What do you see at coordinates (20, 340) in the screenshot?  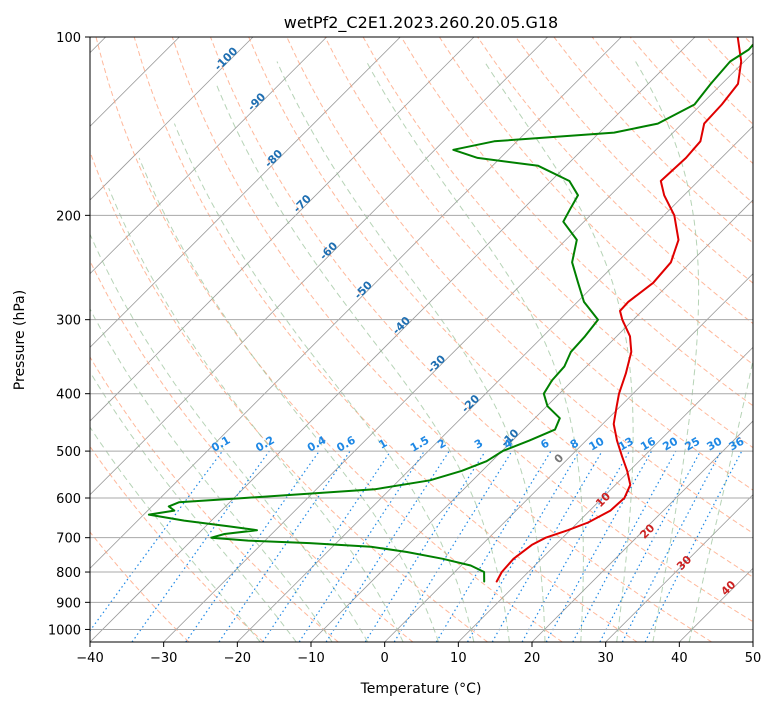 I see `y-axis-label: Pressure (hPa)` at bounding box center [20, 340].